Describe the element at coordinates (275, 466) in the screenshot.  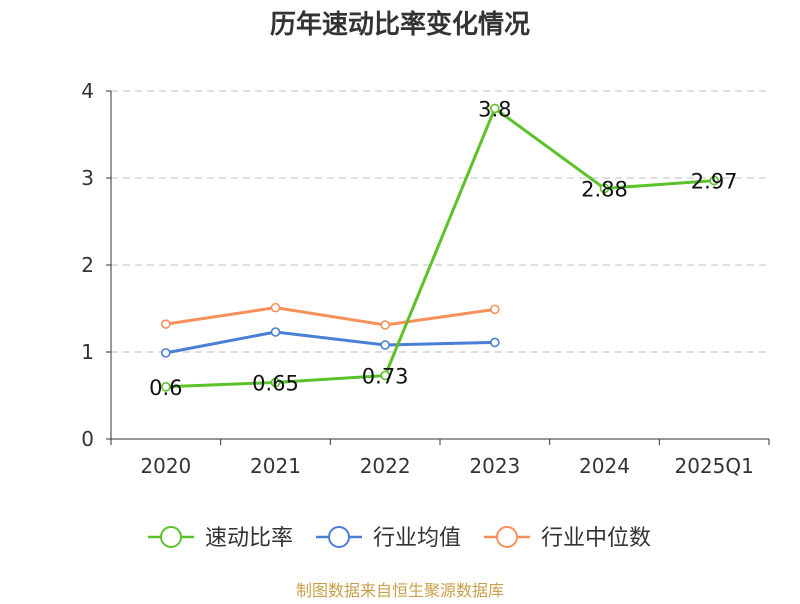
I see `x-tick-label: 2021` at that location.